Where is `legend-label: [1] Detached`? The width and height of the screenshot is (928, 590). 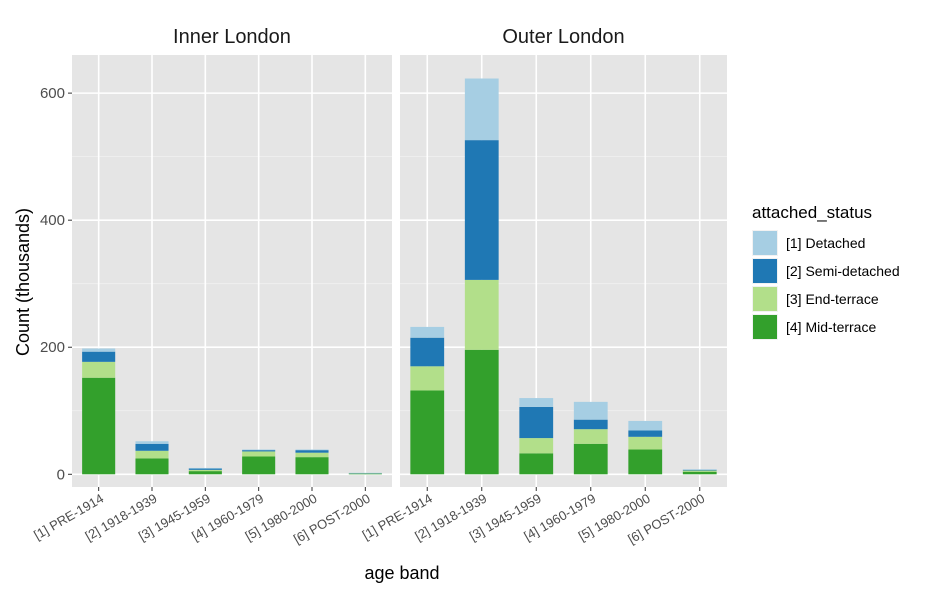 legend-label: [1] Detached is located at coordinates (825, 243).